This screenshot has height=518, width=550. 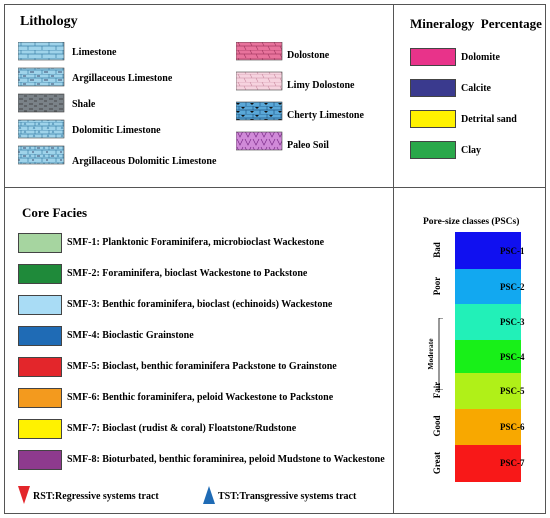 I want to click on psc-label-6: PSC-6, so click(x=512, y=427).